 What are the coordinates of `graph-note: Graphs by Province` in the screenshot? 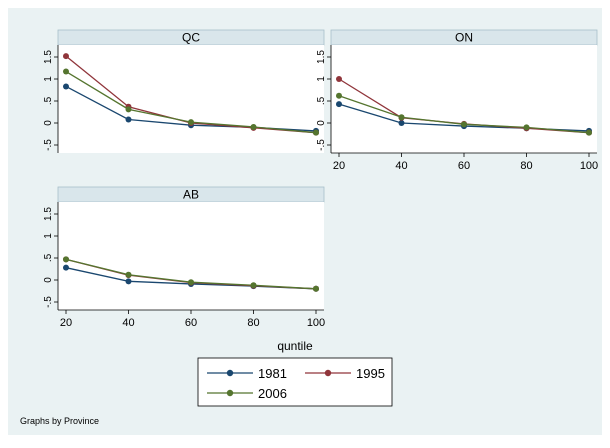 It's located at (59, 421).